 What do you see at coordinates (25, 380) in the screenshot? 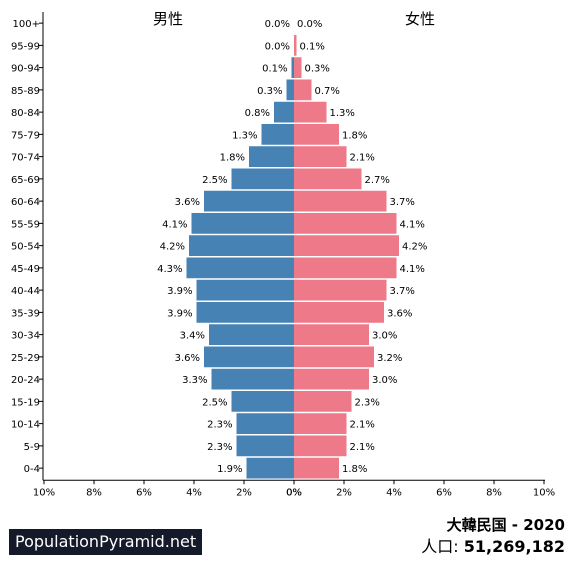
I see `age-group-label: 20-24` at bounding box center [25, 380].